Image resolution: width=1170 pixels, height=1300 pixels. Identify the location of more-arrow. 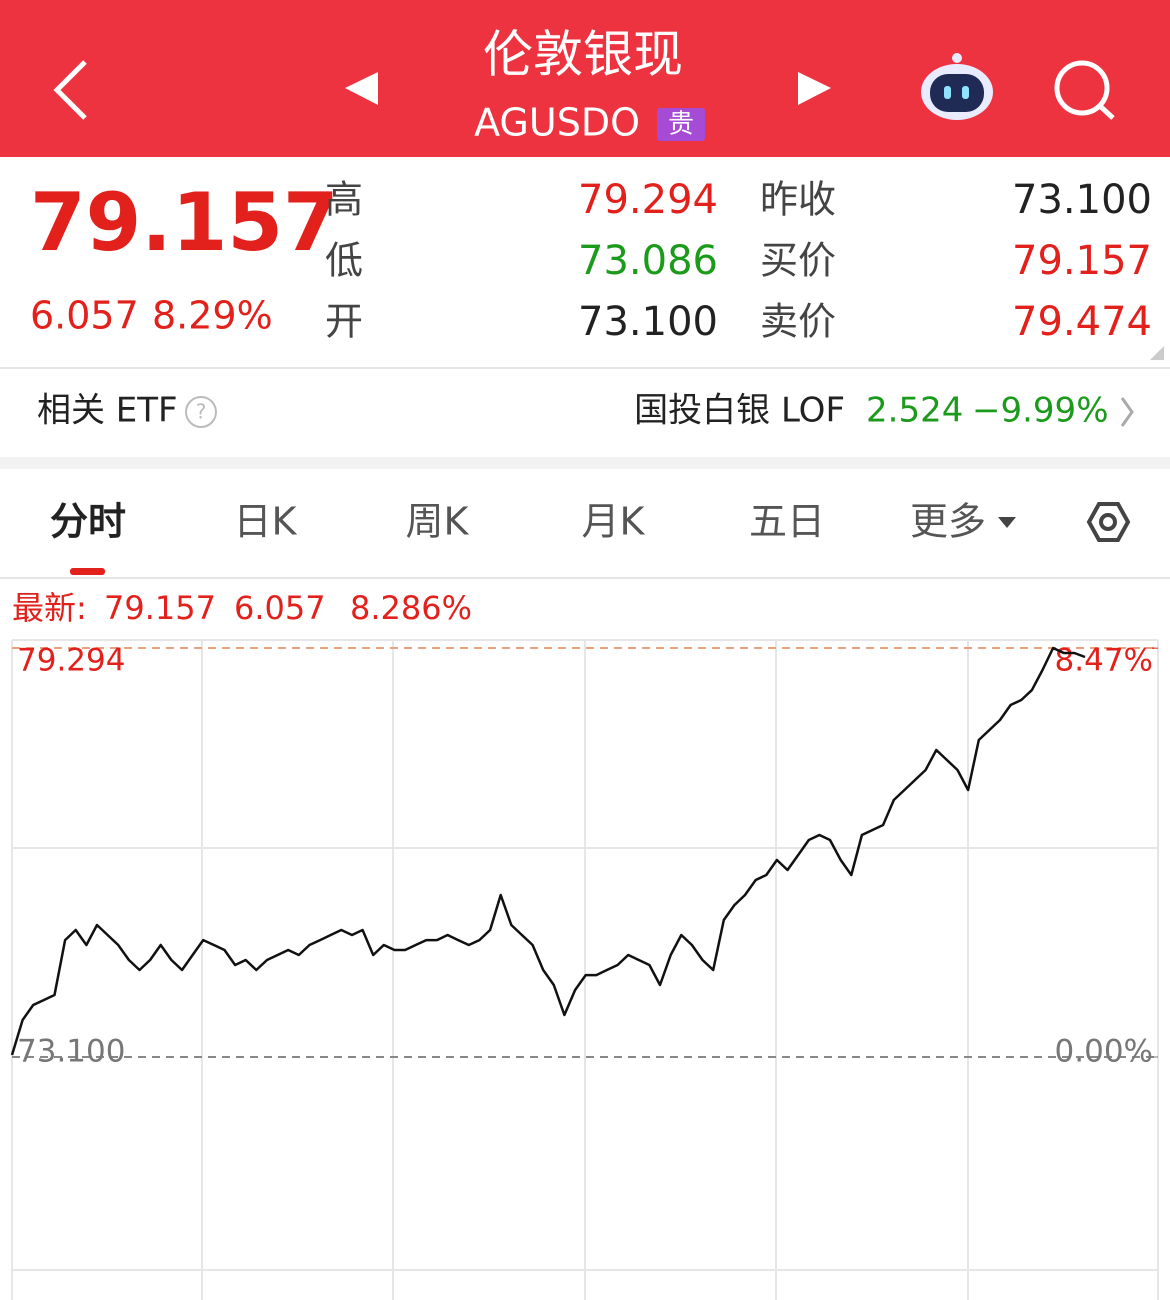
(1007, 522).